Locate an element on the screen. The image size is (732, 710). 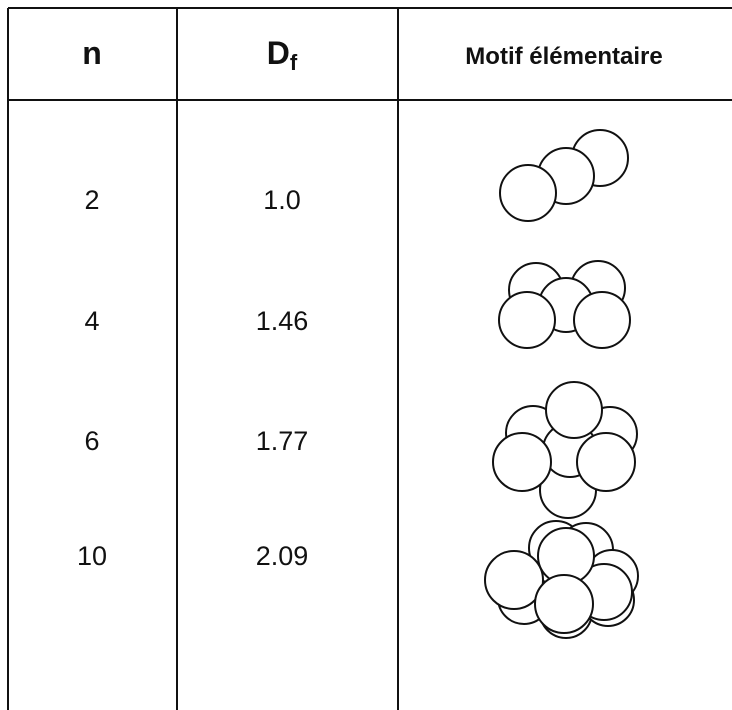
table-row: 4 1.46 is located at coordinates (196, 321).